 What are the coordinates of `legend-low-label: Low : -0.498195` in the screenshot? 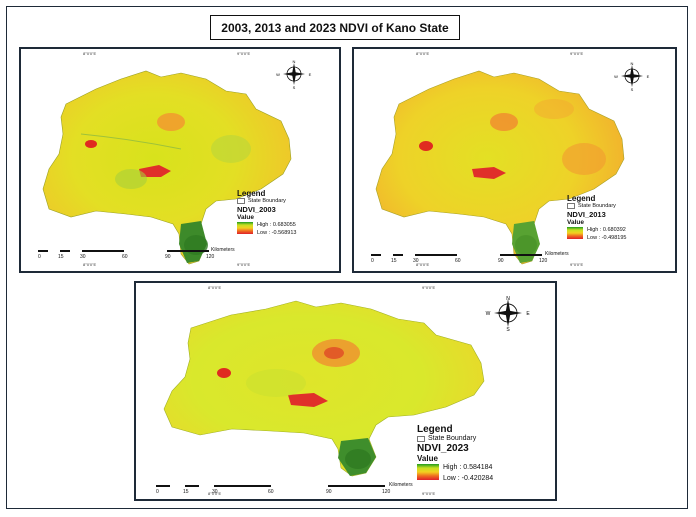 It's located at (607, 238).